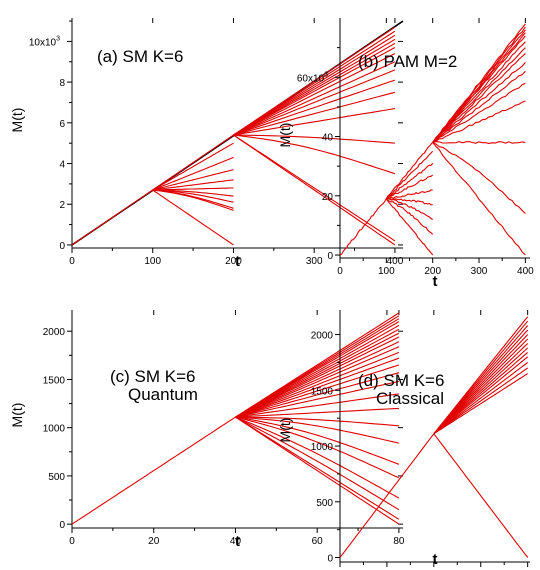 Image resolution: width=540 pixels, height=570 pixels. I want to click on x-tick-label: 80, so click(399, 541).